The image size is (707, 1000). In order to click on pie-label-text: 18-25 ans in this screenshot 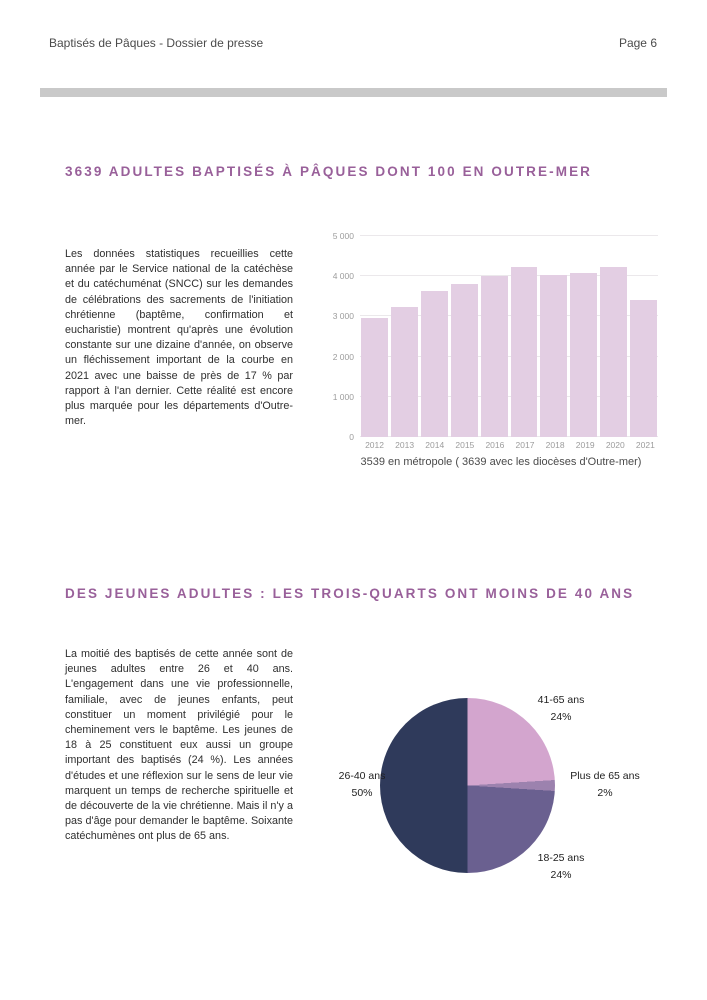, I will do `click(561, 858)`.